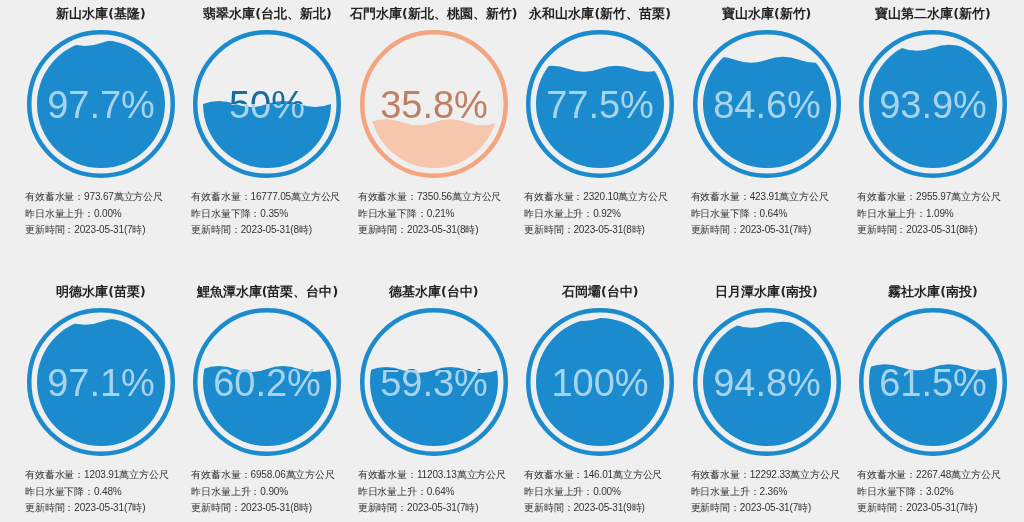 This screenshot has height=522, width=1024. I want to click on text: 昨日水量上升：0.90%, so click(239, 491).